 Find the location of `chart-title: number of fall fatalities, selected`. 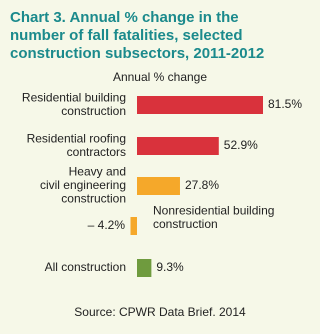

chart-title: number of fall fatalities, selected is located at coordinates (126, 35).